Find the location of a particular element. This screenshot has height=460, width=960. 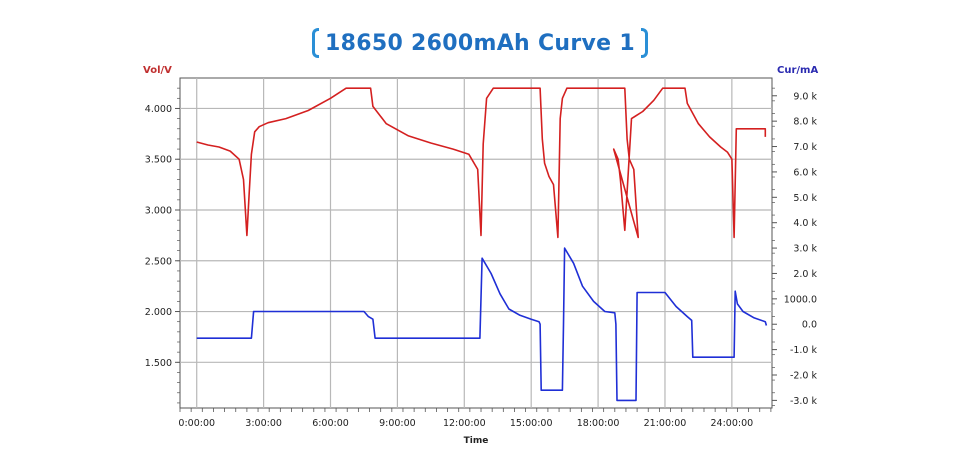

y-right-tick-label: 6.0 k is located at coordinates (805, 172).